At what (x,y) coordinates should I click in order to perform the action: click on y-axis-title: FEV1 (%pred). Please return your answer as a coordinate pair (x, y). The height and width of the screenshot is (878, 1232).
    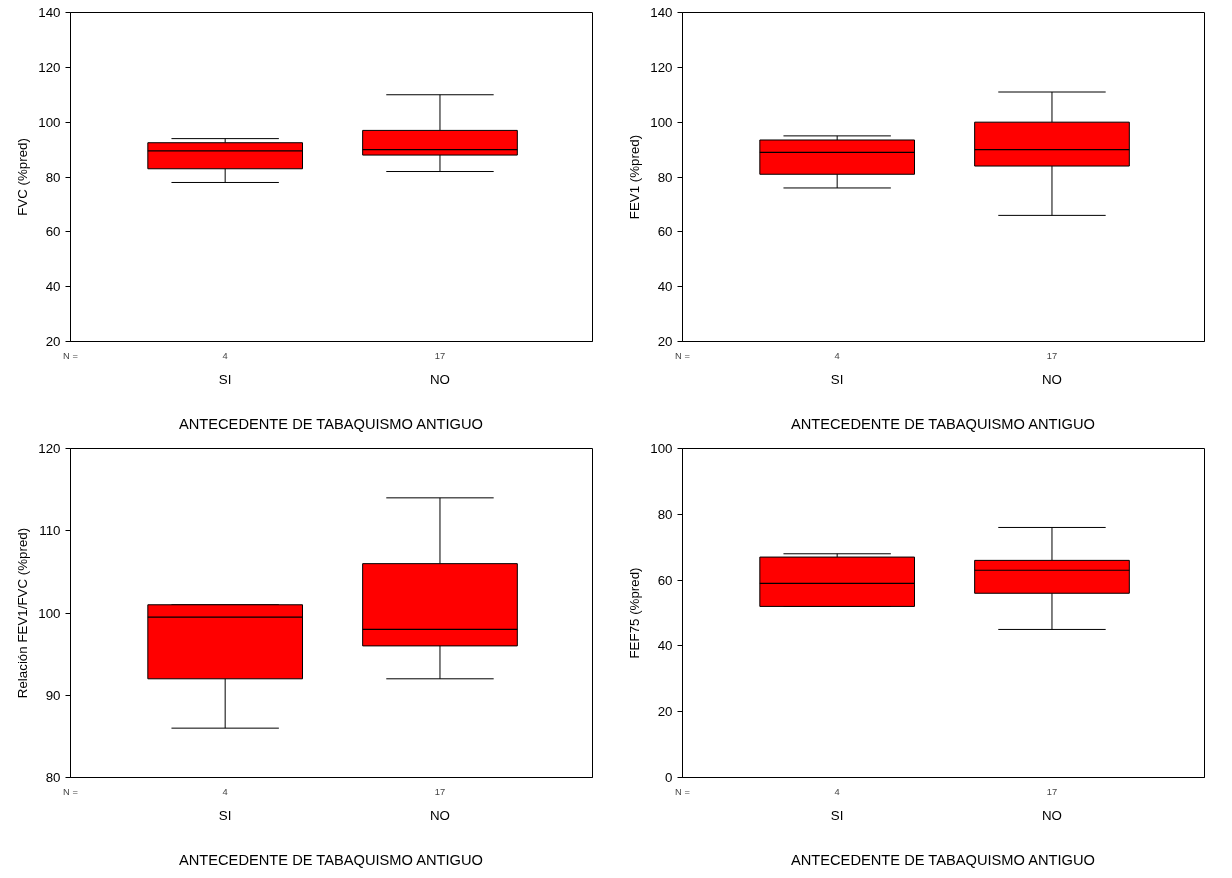
    Looking at the image, I should click on (635, 177).